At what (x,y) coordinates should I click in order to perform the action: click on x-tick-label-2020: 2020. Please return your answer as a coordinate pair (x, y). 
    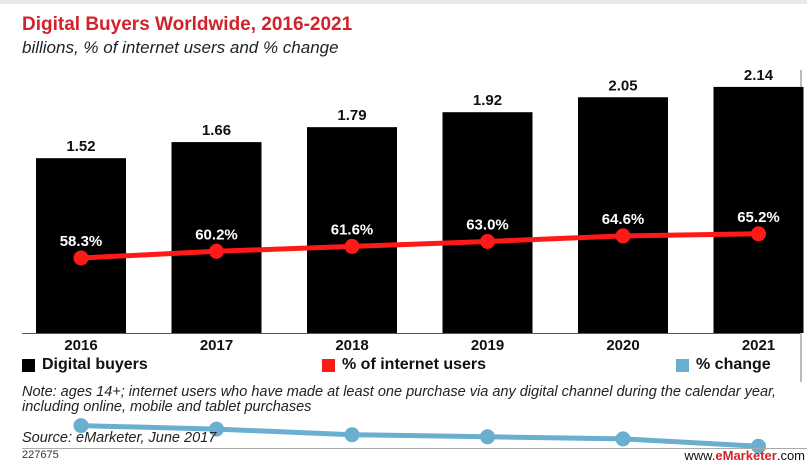
    Looking at the image, I should click on (622, 345).